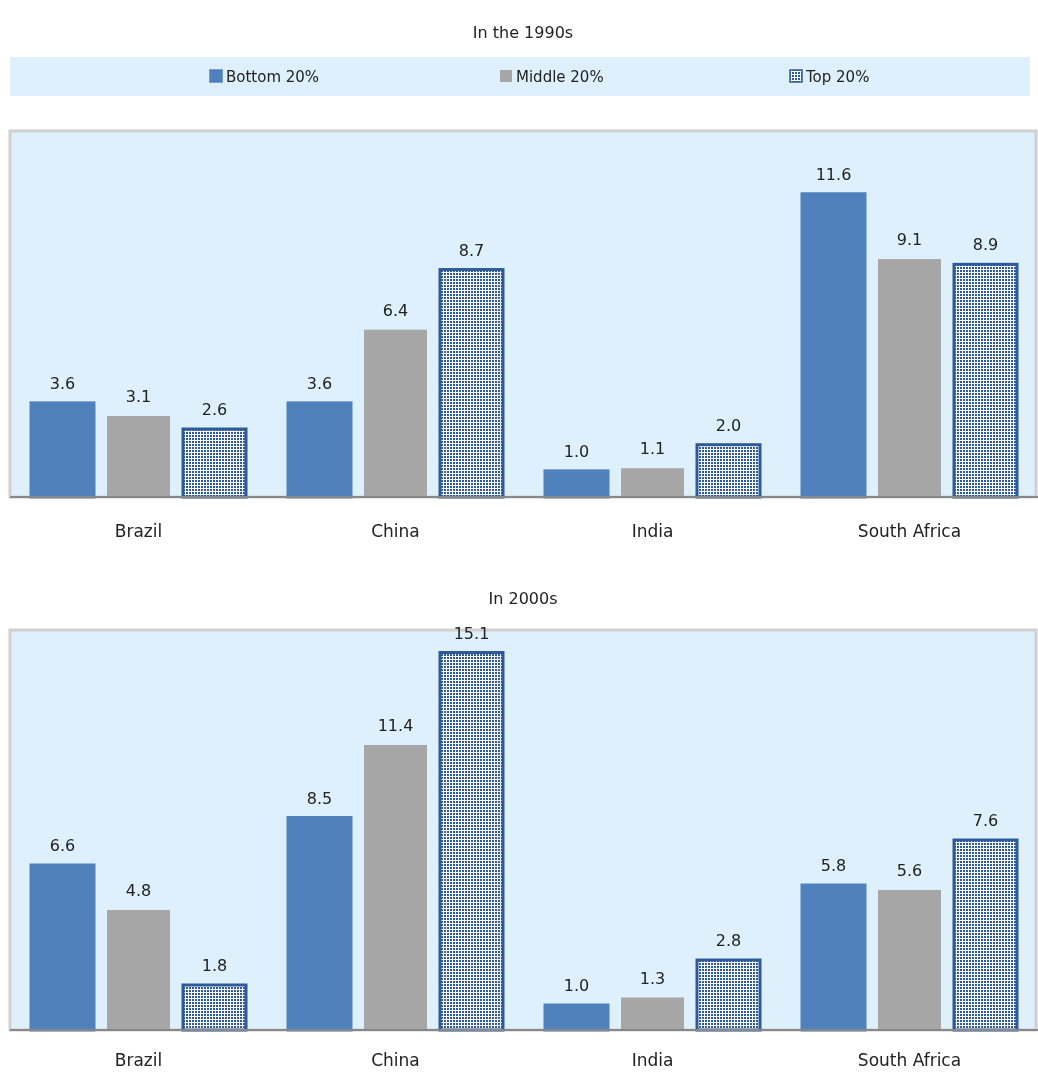  I want to click on legend-label: Middle 20%, so click(560, 77).